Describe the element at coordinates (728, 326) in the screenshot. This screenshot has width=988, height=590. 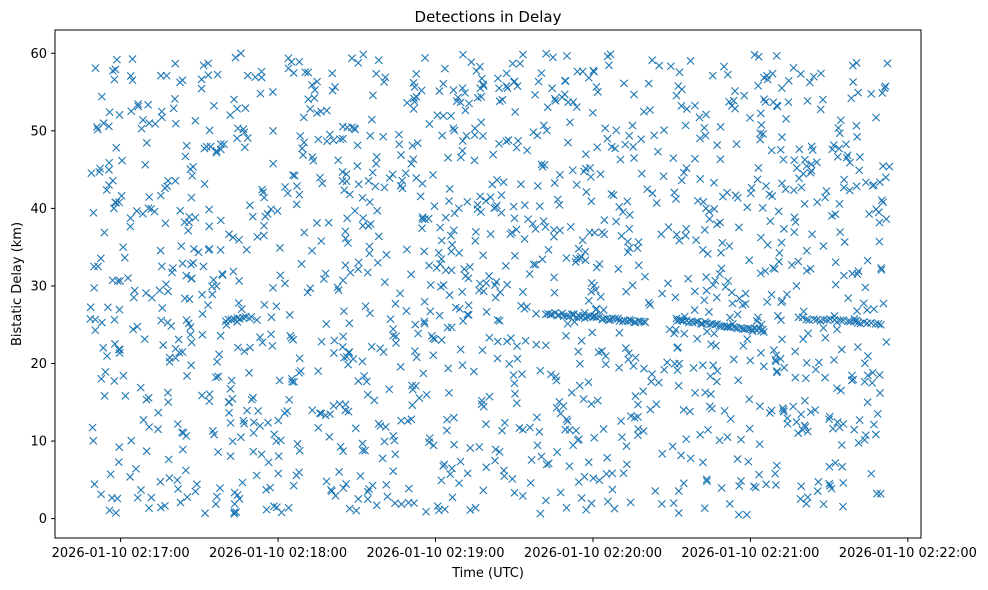
I see `track-point` at that location.